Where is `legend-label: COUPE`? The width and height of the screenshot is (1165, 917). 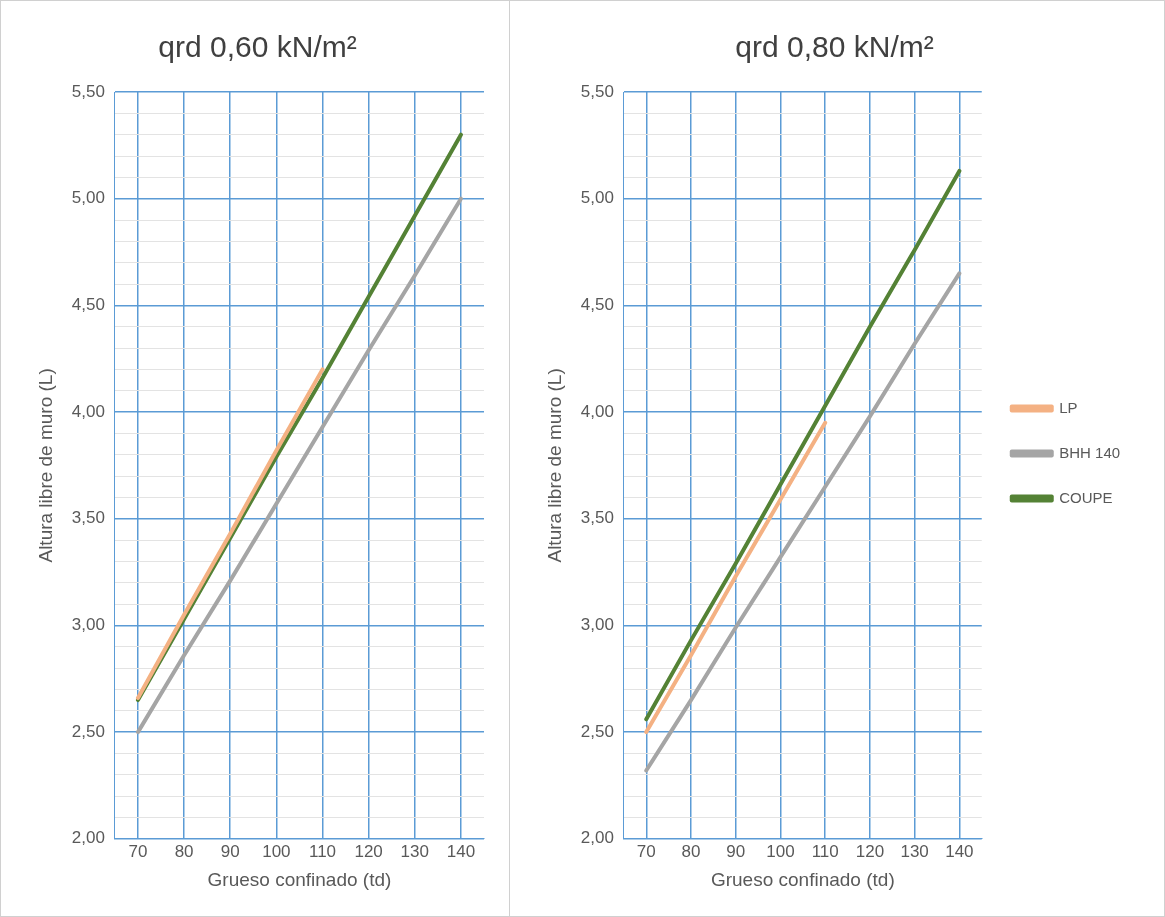
legend-label: COUPE is located at coordinates (1086, 497).